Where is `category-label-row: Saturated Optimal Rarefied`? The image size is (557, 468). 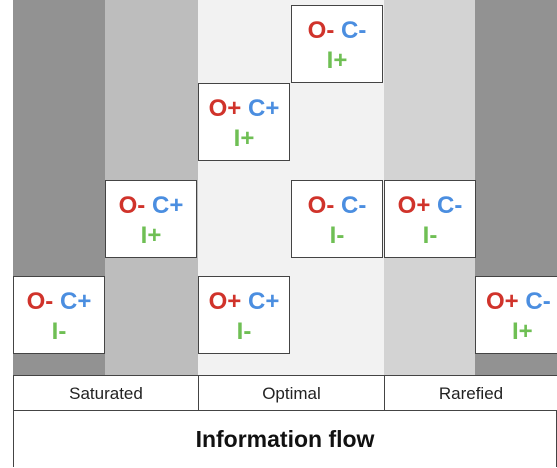 category-label-row: Saturated Optimal Rarefied is located at coordinates (285, 393).